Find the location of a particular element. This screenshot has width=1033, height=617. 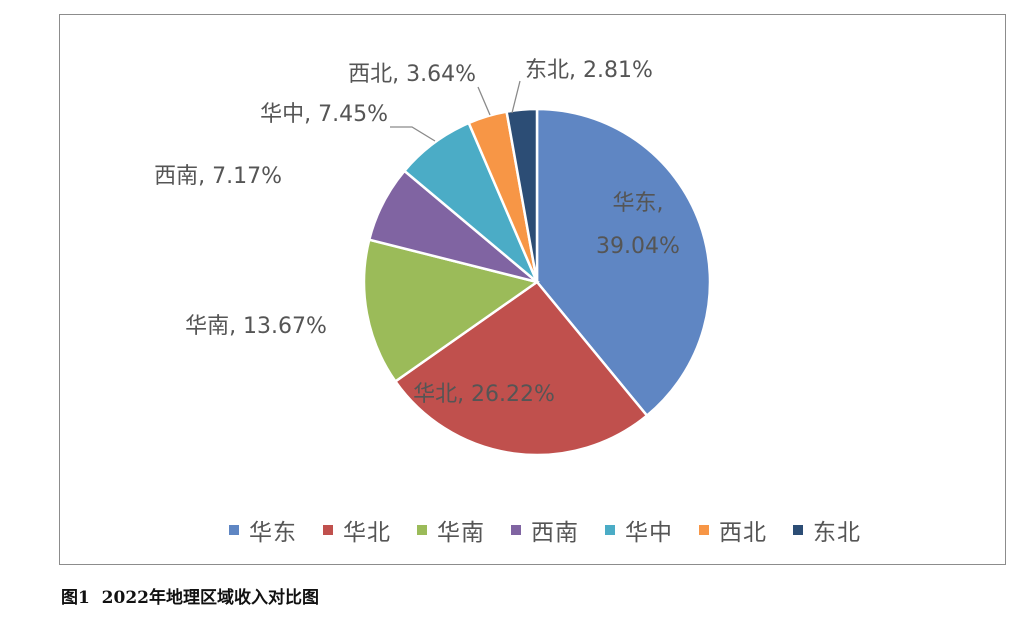

data-label-西北: 西北, 3.64% is located at coordinates (412, 74).